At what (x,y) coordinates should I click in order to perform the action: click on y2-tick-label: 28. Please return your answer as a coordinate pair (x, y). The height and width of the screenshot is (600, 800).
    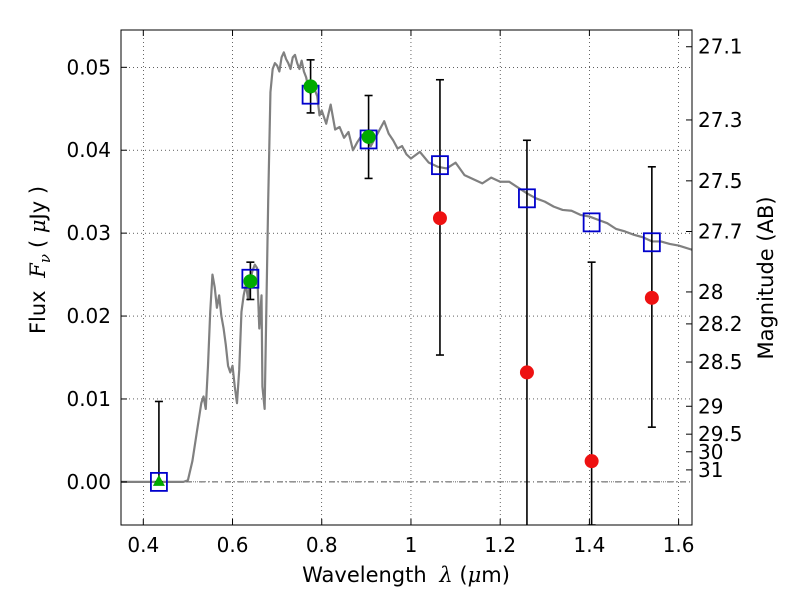
    Looking at the image, I should click on (710, 292).